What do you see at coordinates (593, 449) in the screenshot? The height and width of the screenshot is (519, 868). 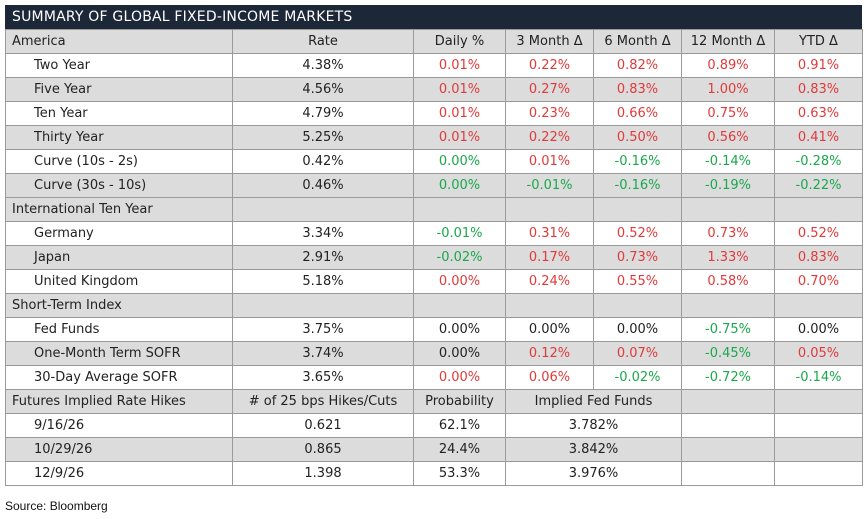 I see `futures-implied: 3.842%` at bounding box center [593, 449].